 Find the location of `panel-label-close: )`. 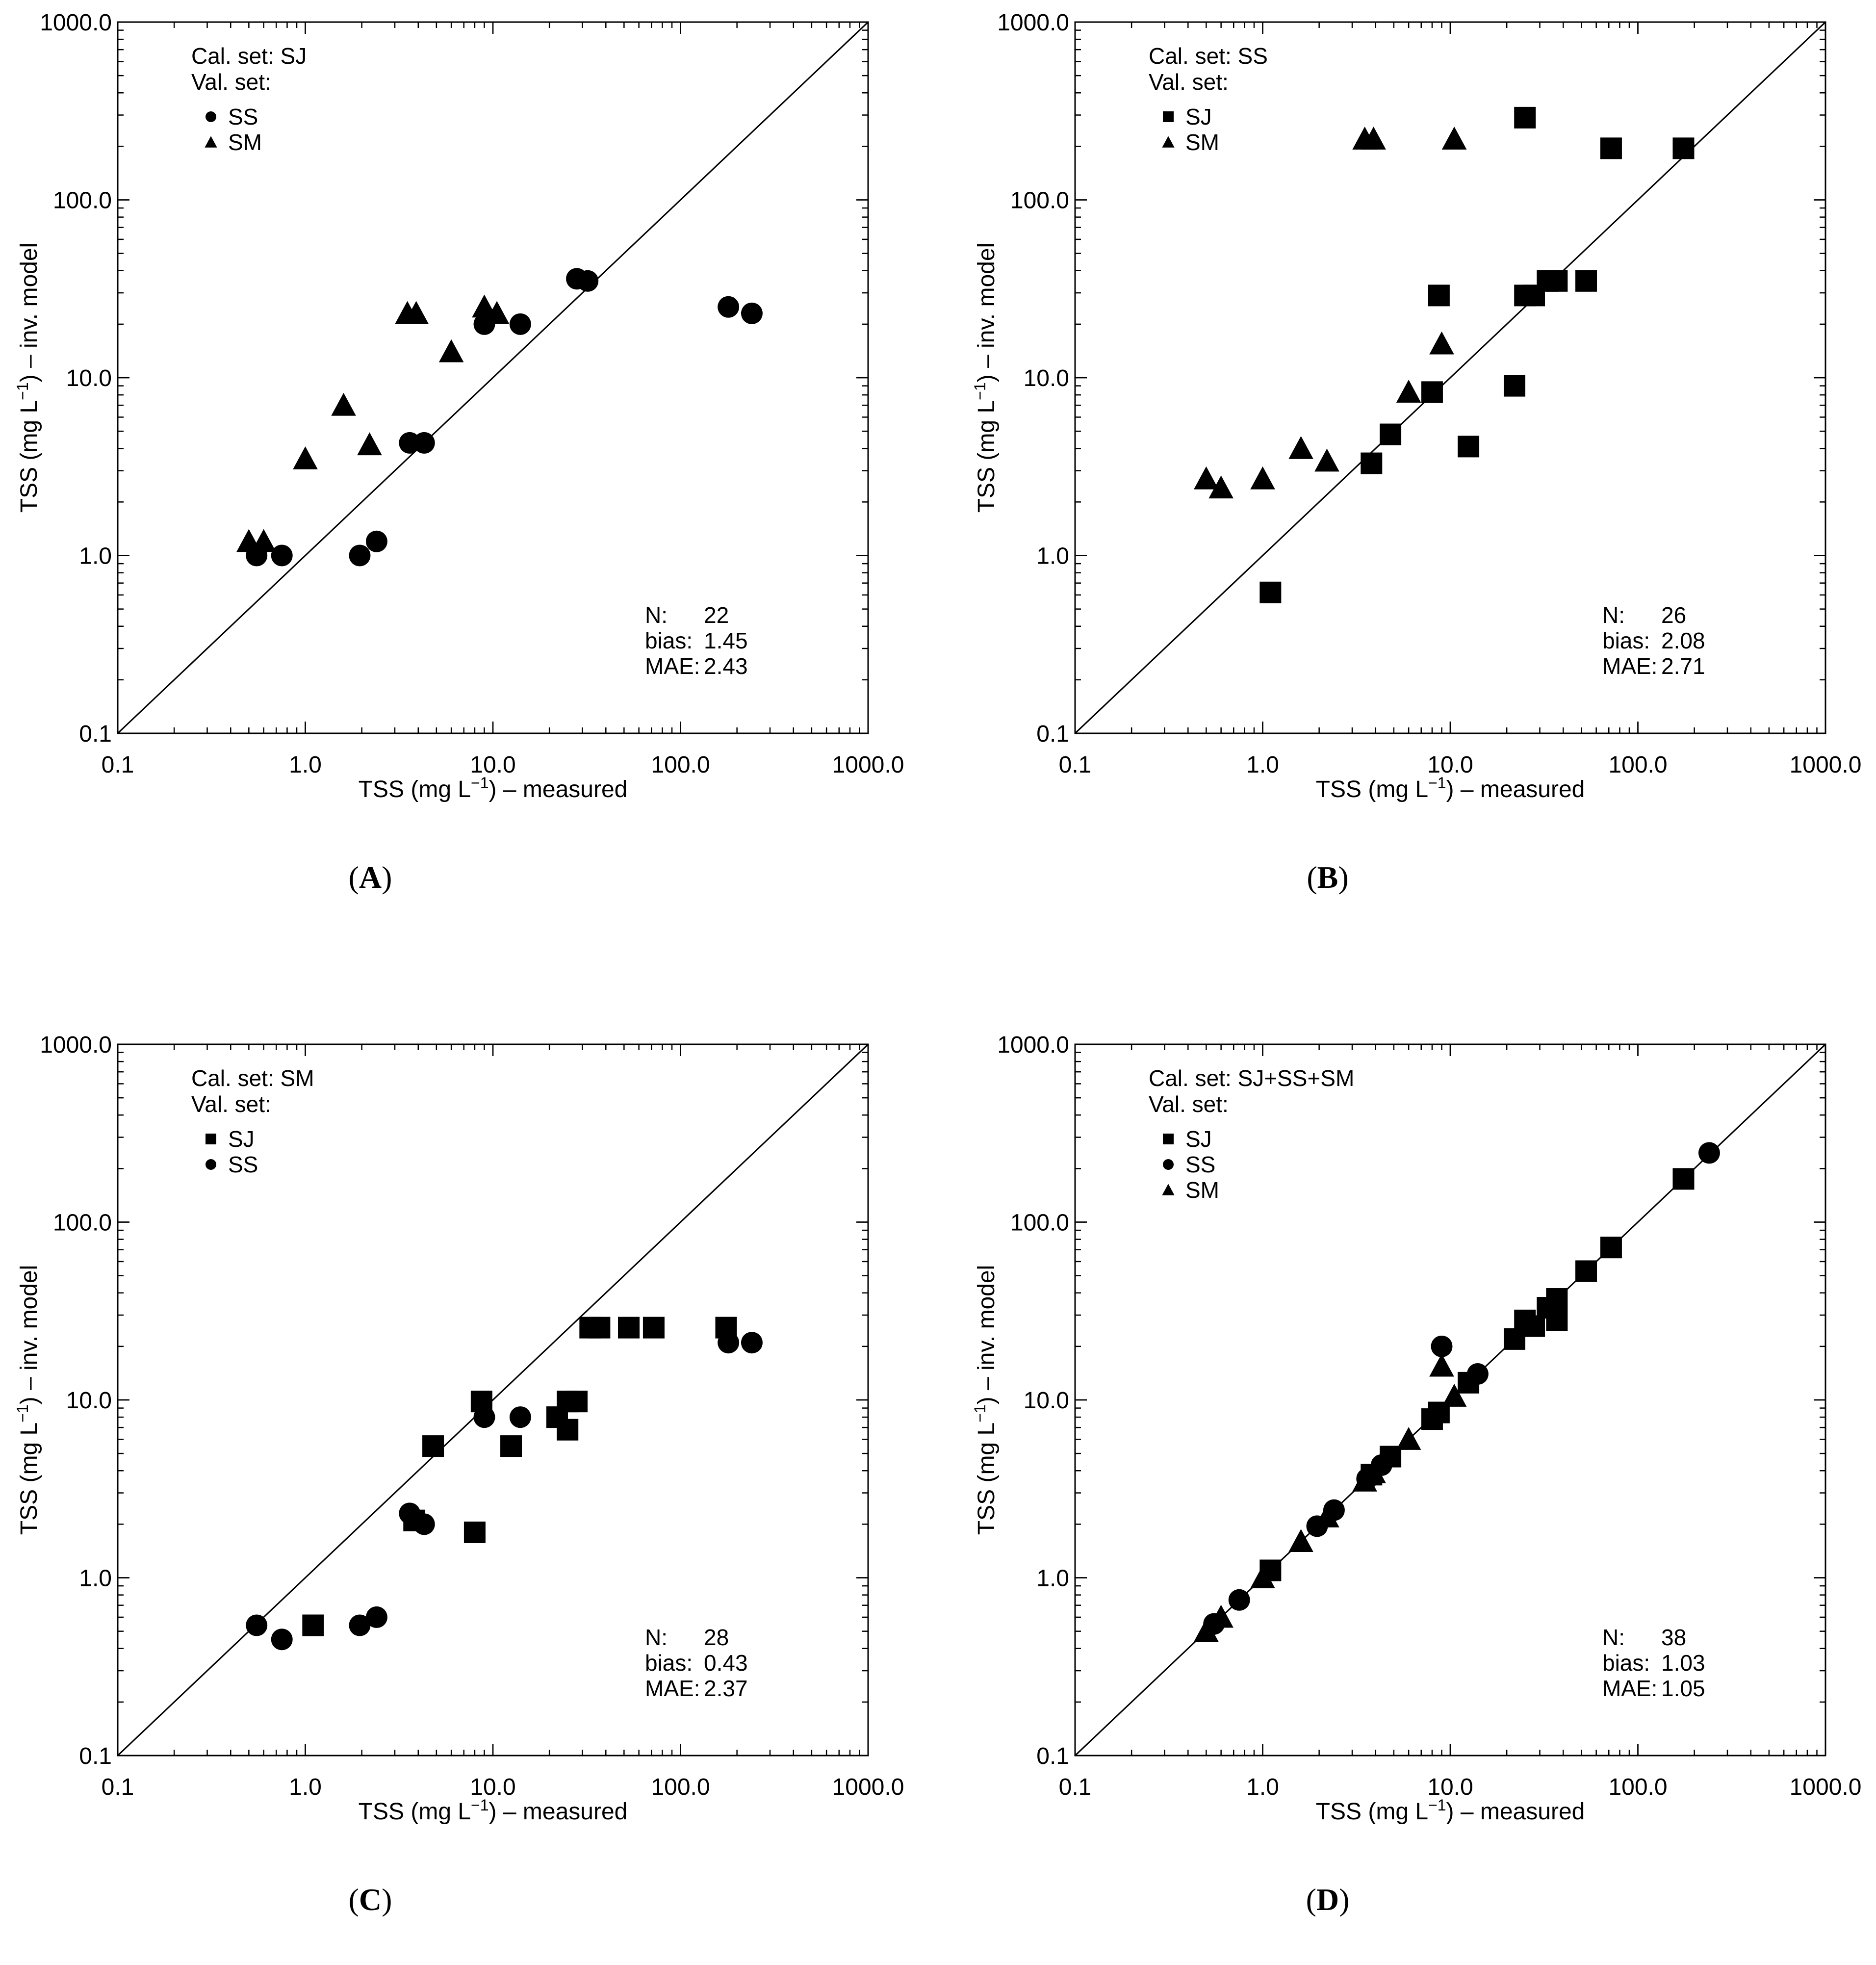

panel-label-close: ) is located at coordinates (1343, 878).